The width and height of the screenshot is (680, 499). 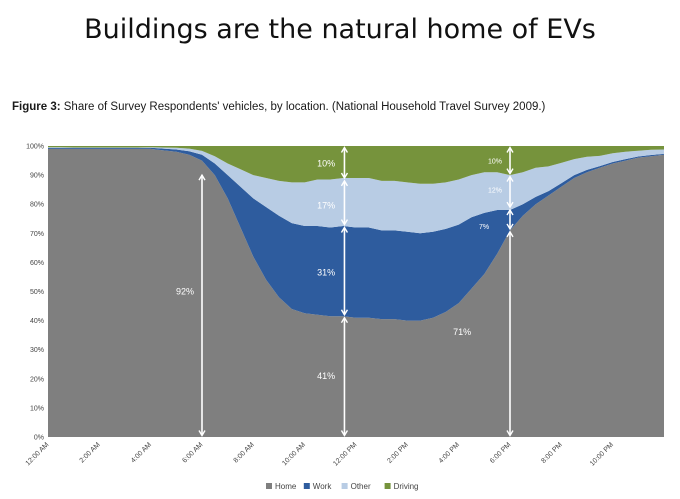 I want to click on figure-label: Figure 3:, so click(x=36, y=107).